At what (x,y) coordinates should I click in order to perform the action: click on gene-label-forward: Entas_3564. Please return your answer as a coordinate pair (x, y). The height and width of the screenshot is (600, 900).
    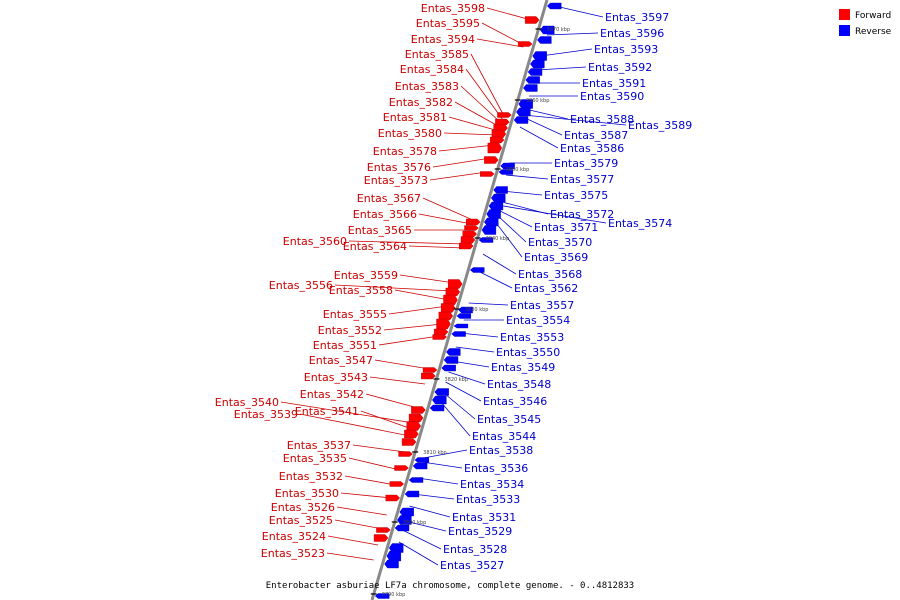
    Looking at the image, I should click on (375, 246).